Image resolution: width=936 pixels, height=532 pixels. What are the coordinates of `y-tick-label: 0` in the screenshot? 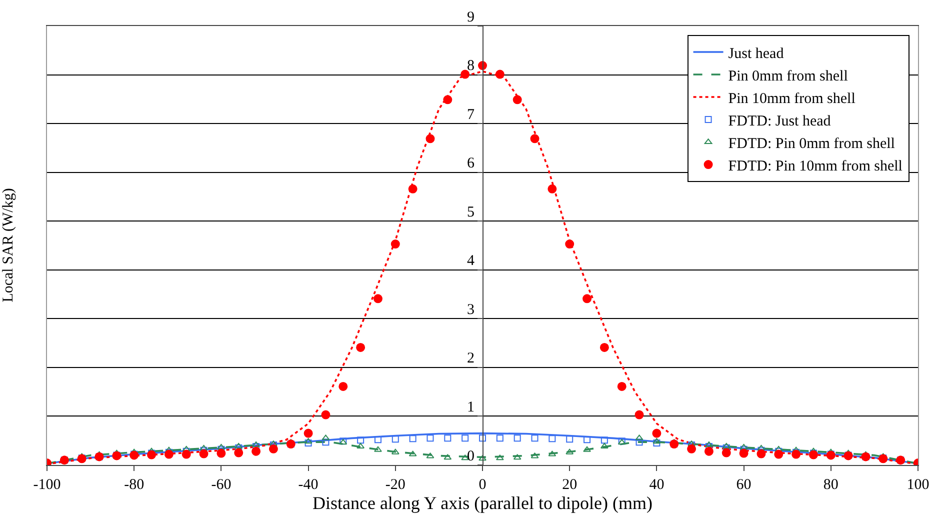 It's located at (470, 456).